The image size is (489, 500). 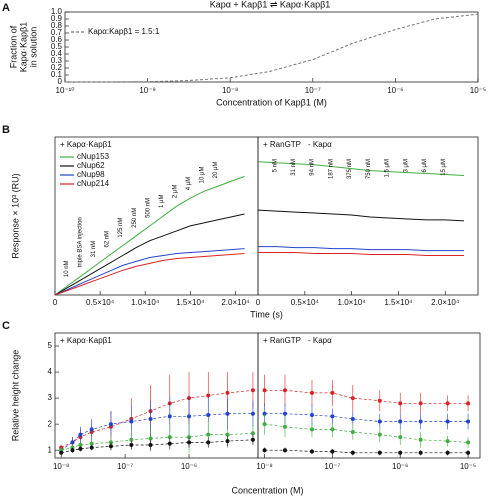 I want to click on x-axis-label: Concentration (M), so click(x=267, y=490).